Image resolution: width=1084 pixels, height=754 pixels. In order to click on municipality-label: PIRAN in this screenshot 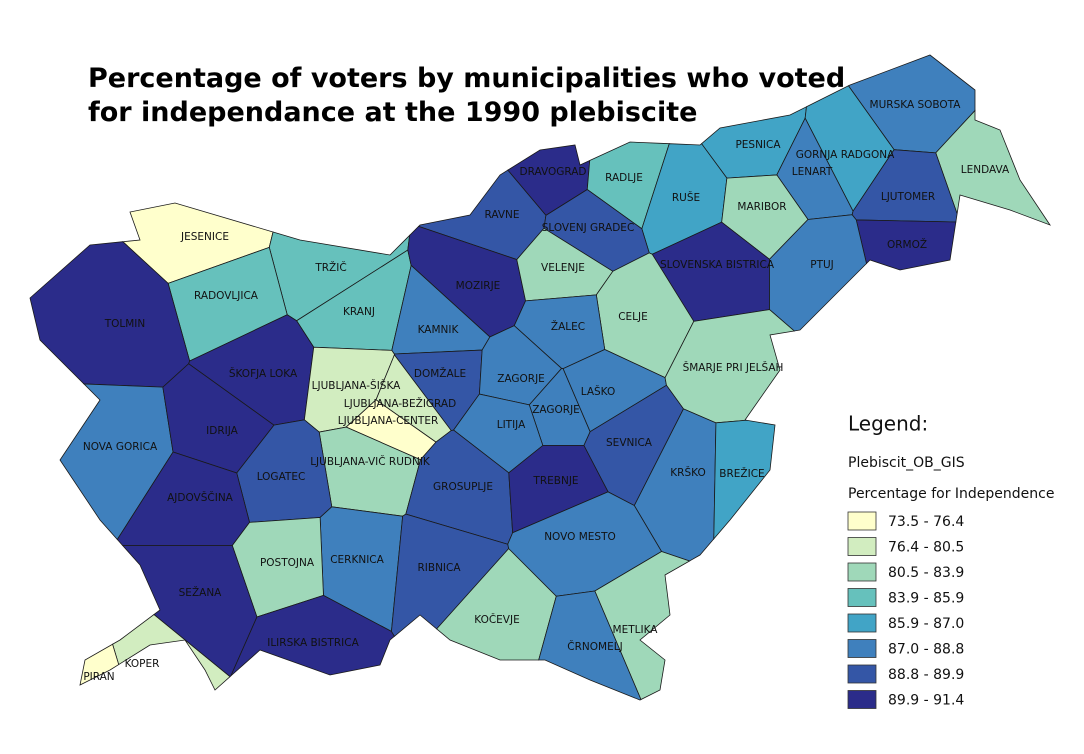, I will do `click(98, 677)`.